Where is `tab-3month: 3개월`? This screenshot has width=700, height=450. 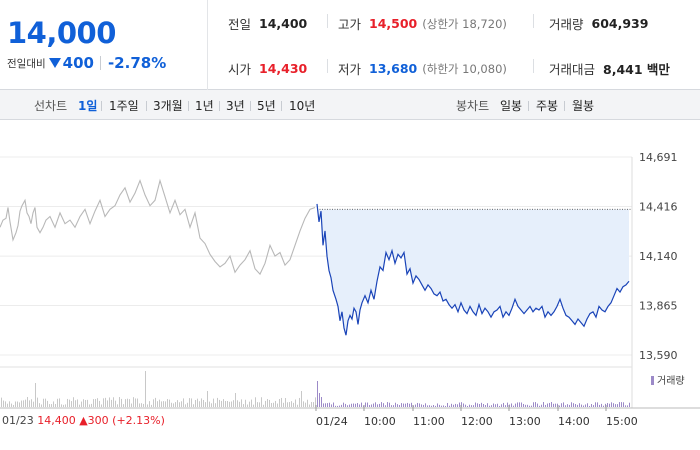 tab-3month: 3개월 is located at coordinates (168, 106).